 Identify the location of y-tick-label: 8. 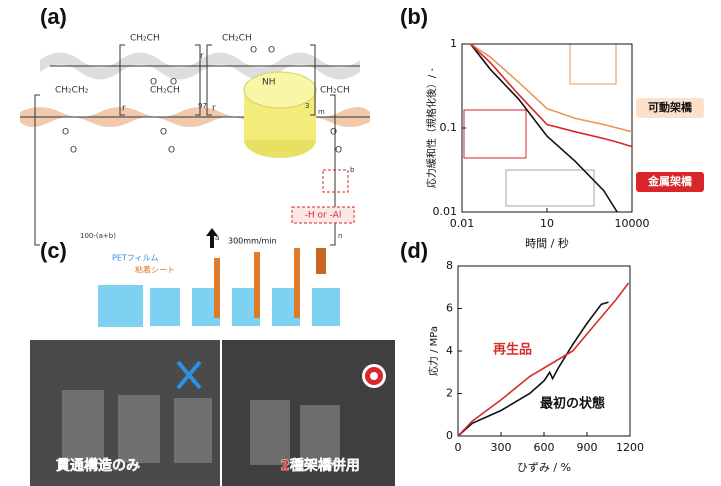
(449, 265).